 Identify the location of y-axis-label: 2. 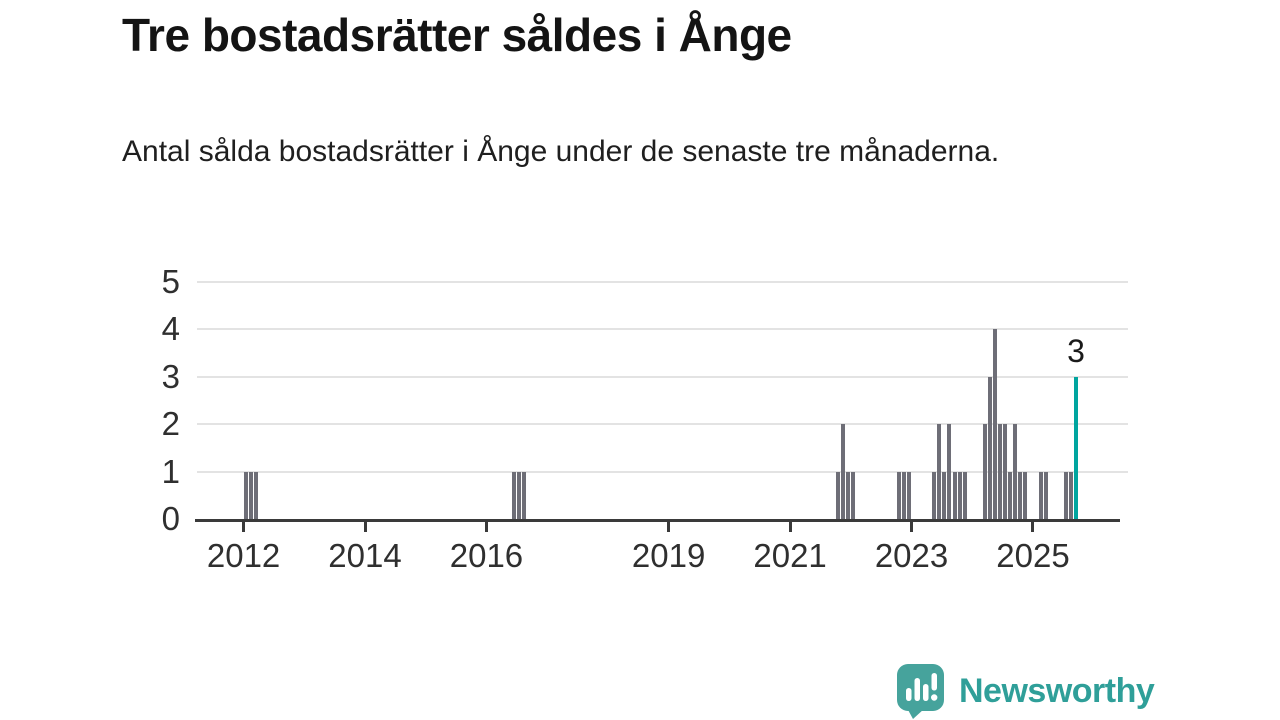
(170, 423).